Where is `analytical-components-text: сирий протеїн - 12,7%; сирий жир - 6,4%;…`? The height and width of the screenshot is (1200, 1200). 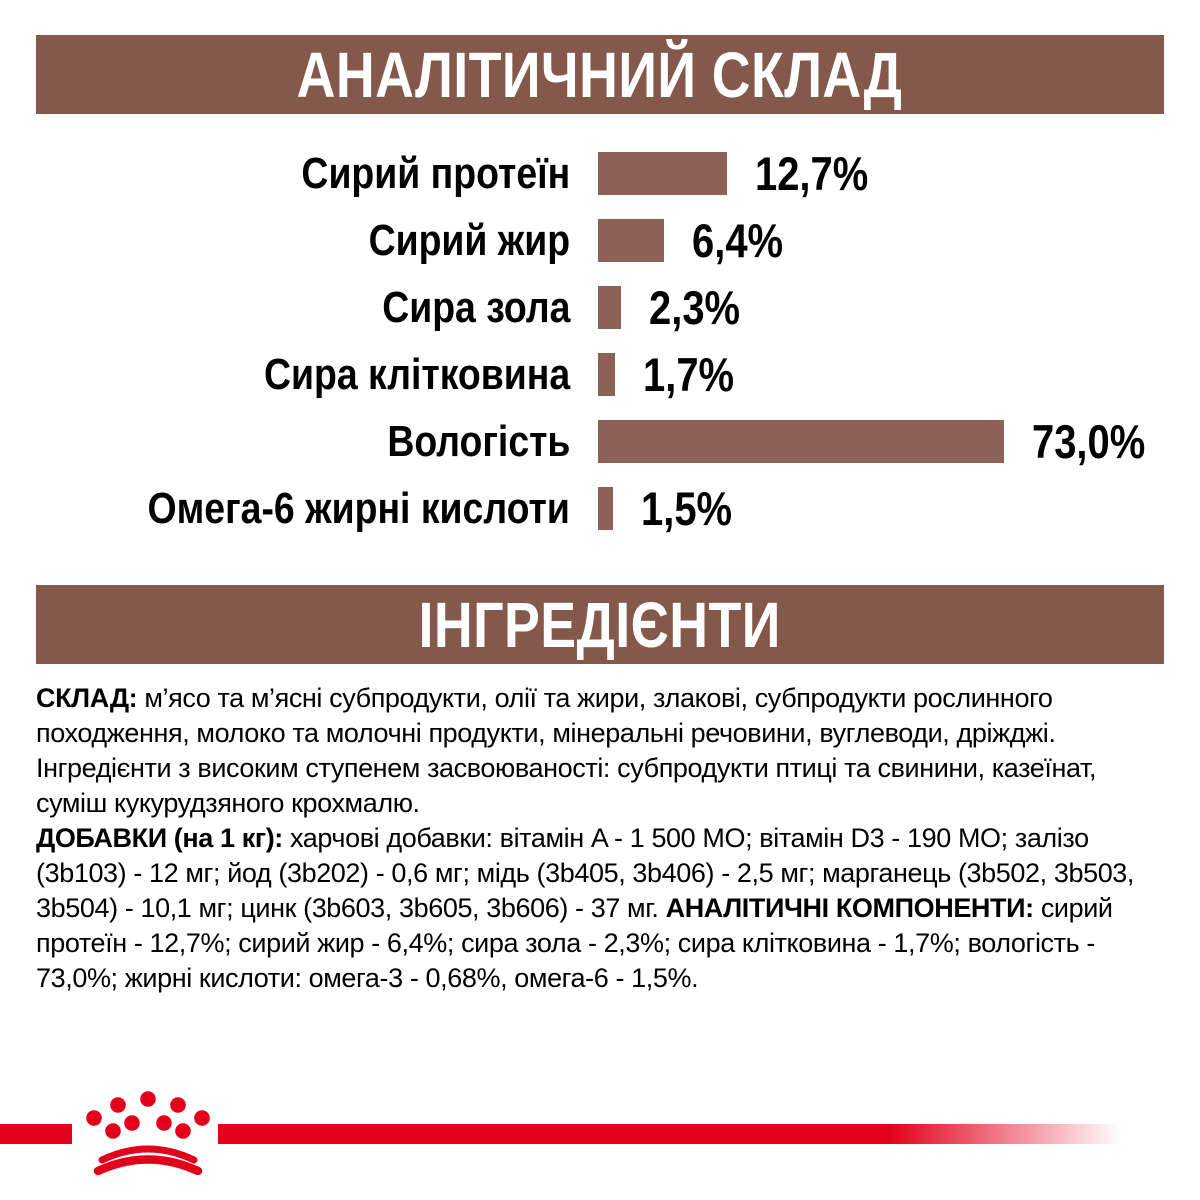
analytical-components-text: сирий протеїн - 12,7%; сирий жир - 6,4%;… is located at coordinates (574, 943).